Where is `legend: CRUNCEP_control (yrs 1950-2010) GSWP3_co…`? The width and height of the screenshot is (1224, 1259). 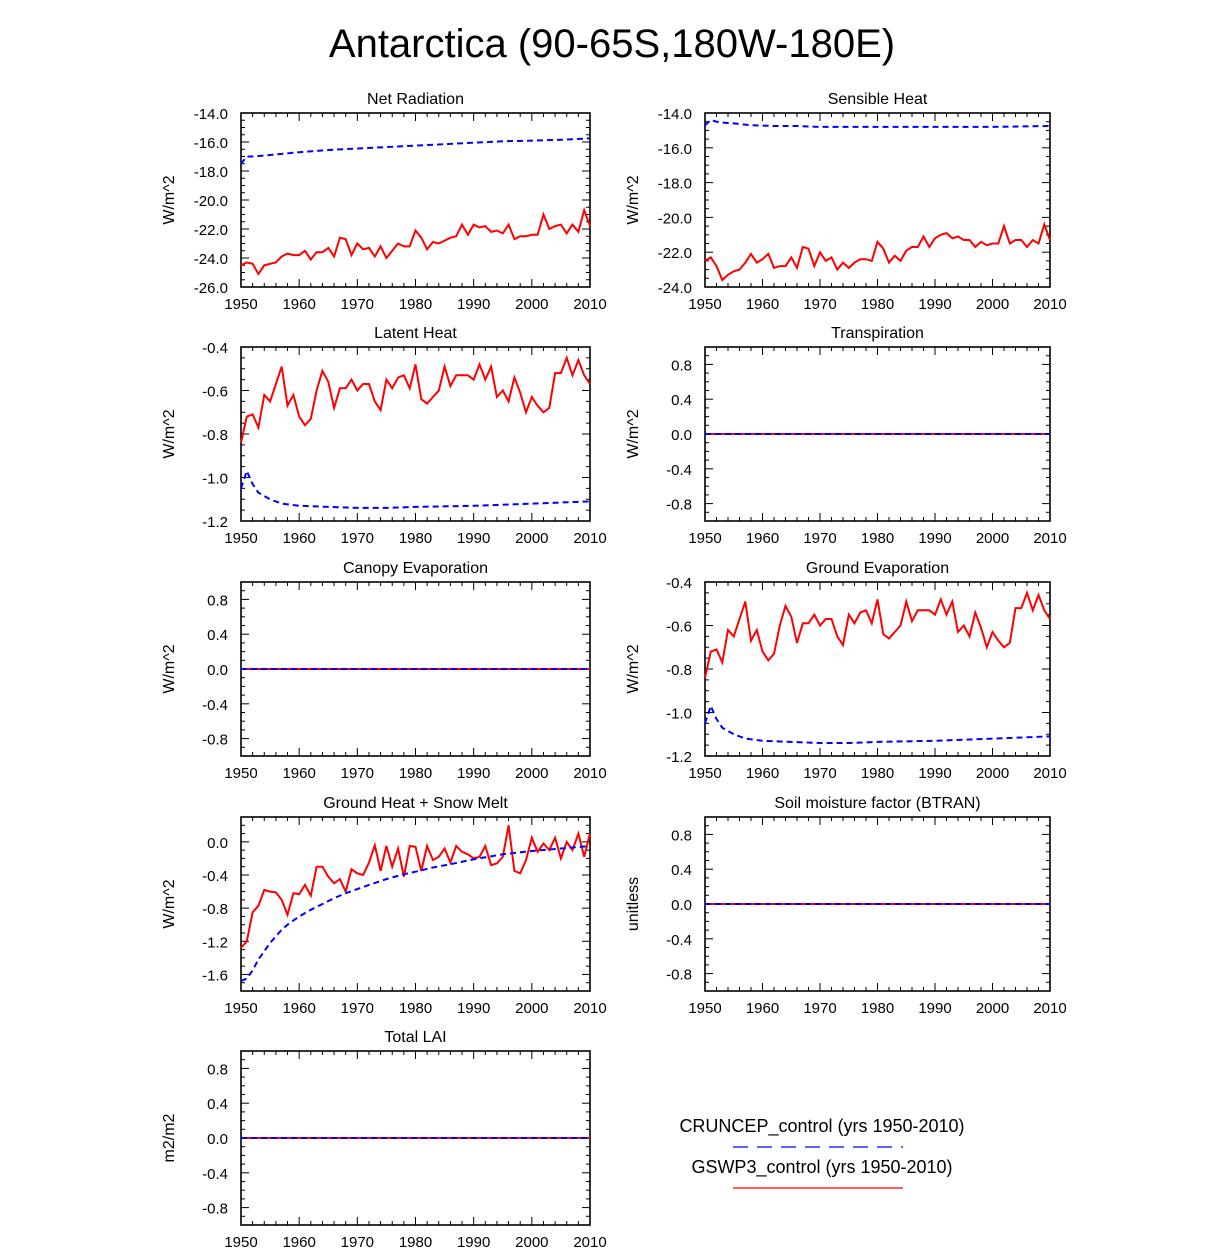
legend: CRUNCEP_control (yrs 1950-2010) GSWP3_co… is located at coordinates (822, 1152).